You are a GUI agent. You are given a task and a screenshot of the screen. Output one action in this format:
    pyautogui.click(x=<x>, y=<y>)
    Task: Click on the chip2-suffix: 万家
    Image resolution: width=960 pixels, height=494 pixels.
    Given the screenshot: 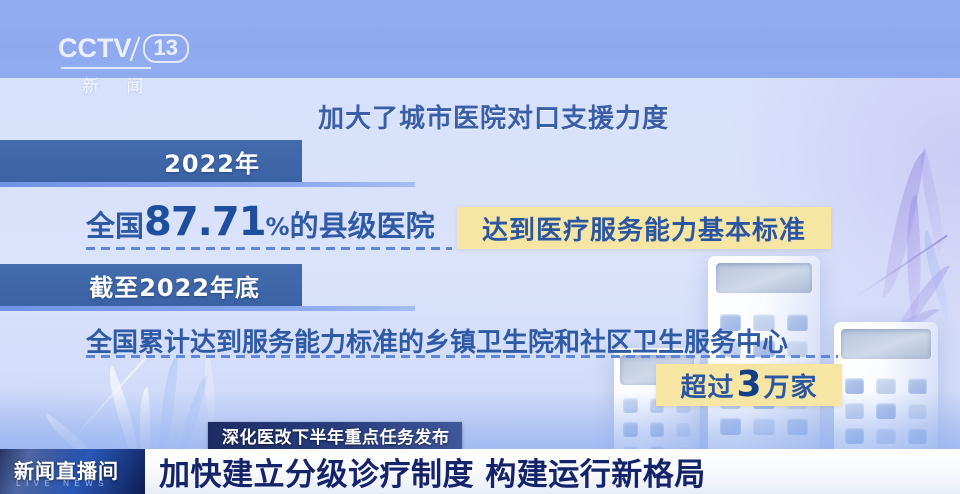 What is the action you would take?
    pyautogui.click(x=790, y=387)
    